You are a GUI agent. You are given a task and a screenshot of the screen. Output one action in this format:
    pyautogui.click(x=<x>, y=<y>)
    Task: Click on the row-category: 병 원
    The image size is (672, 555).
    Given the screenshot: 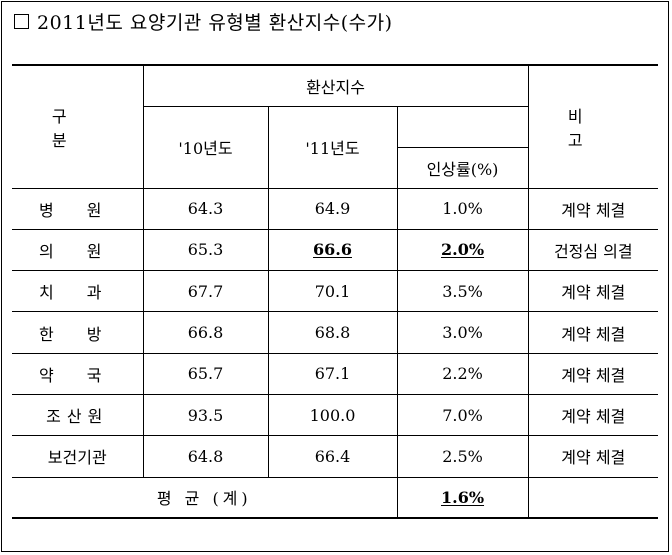 What is the action you would take?
    pyautogui.click(x=78, y=208)
    